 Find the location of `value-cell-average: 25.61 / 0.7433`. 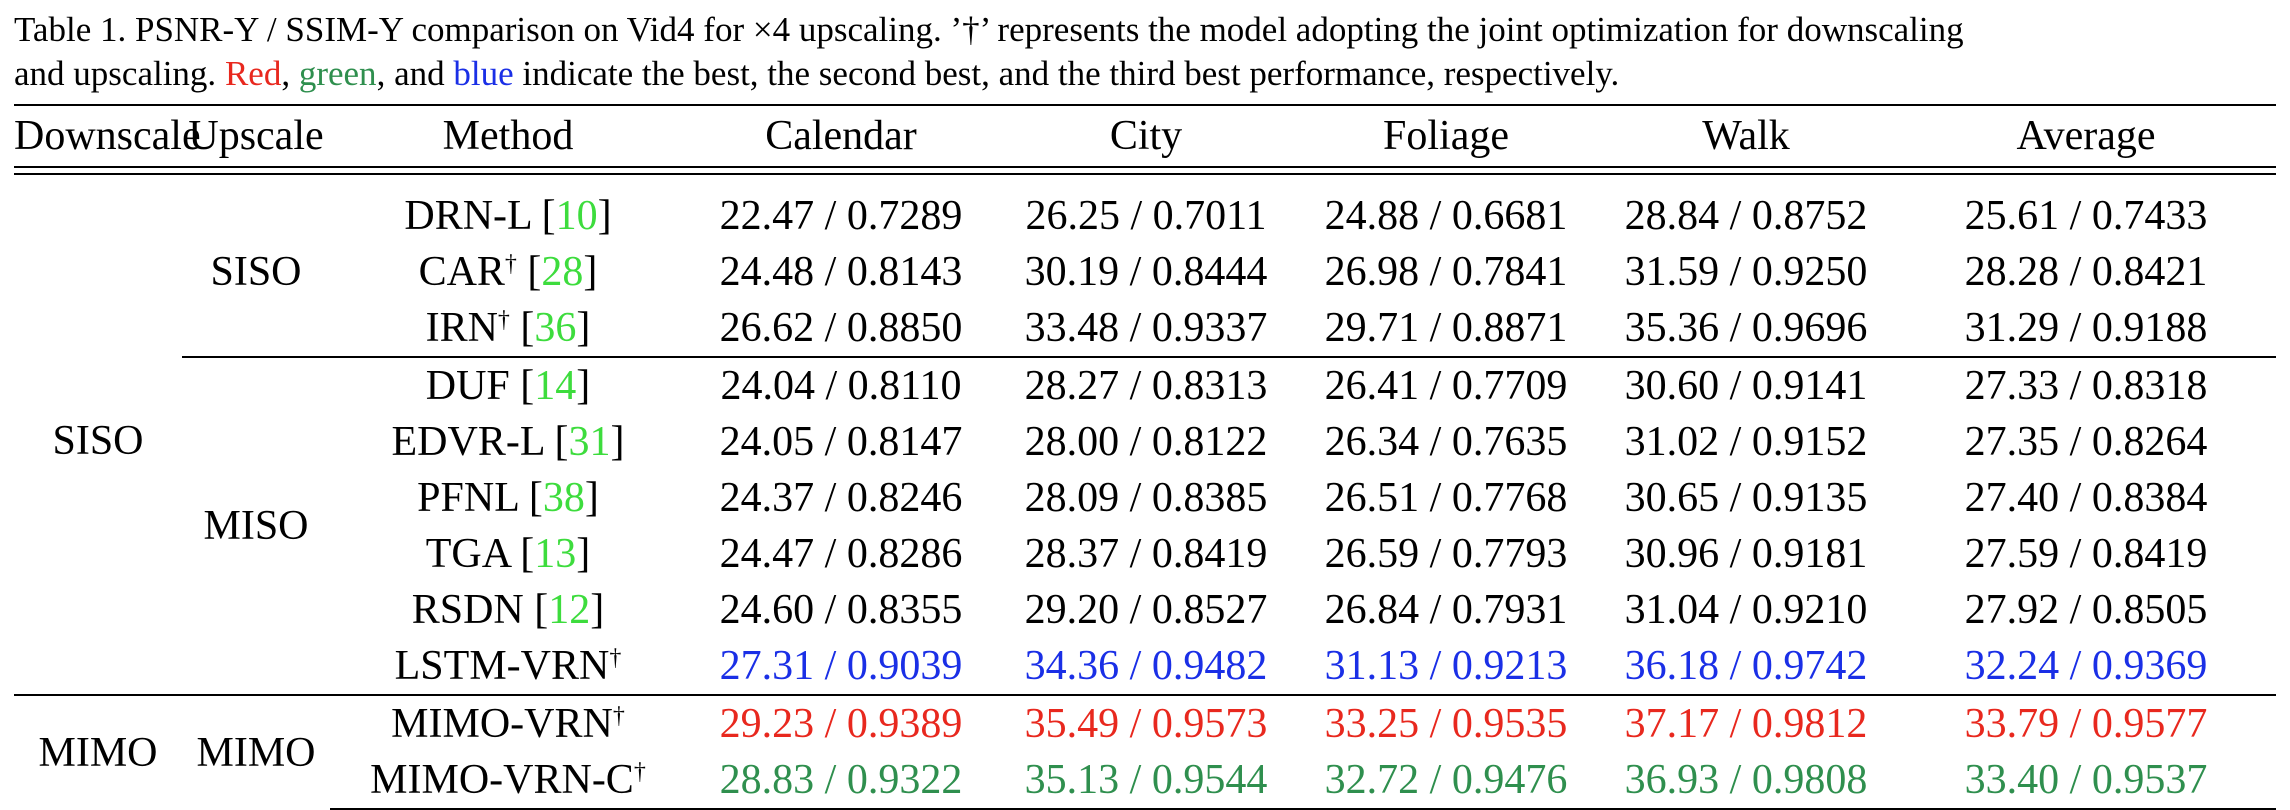

value-cell-average: 25.61 / 0.7433 is located at coordinates (2086, 205).